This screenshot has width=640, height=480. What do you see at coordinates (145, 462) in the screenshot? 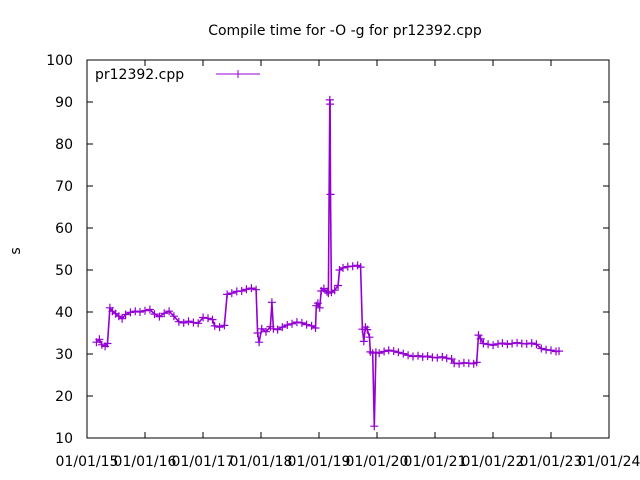
I see `x-tick-label: 01/01/16` at bounding box center [145, 462].